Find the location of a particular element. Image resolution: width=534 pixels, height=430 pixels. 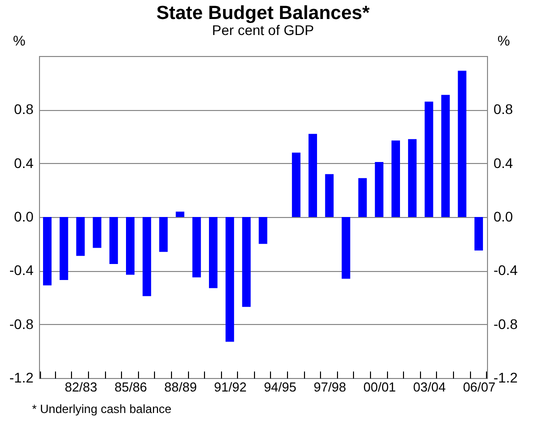

x-tick-label: 03/04 is located at coordinates (429, 387).